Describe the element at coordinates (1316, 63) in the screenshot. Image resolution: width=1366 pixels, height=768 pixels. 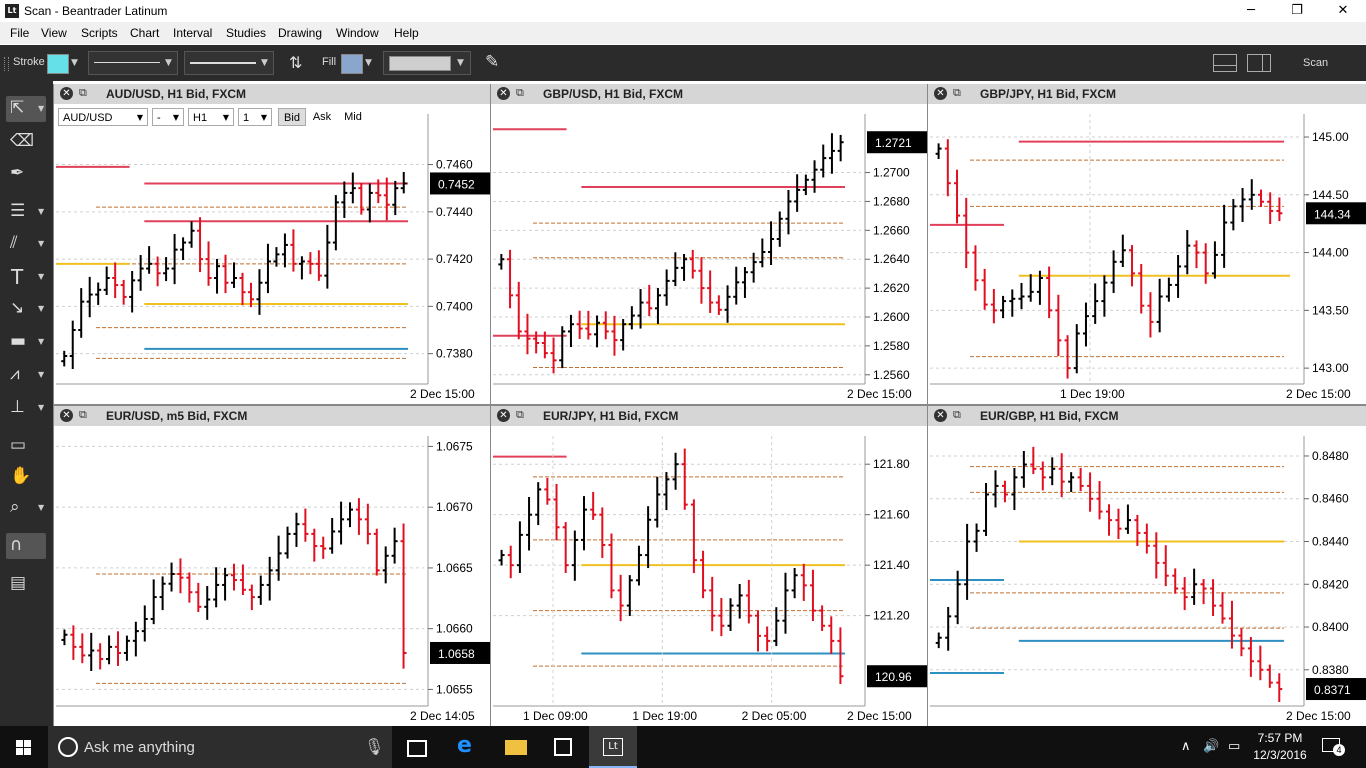
I see `scan-label: Scan` at that location.